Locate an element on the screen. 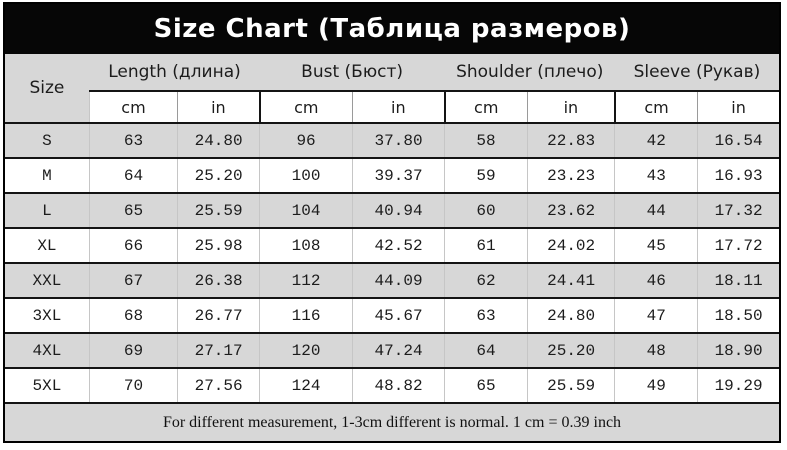 The width and height of the screenshot is (787, 450). bust-in: 48.82 is located at coordinates (398, 386).